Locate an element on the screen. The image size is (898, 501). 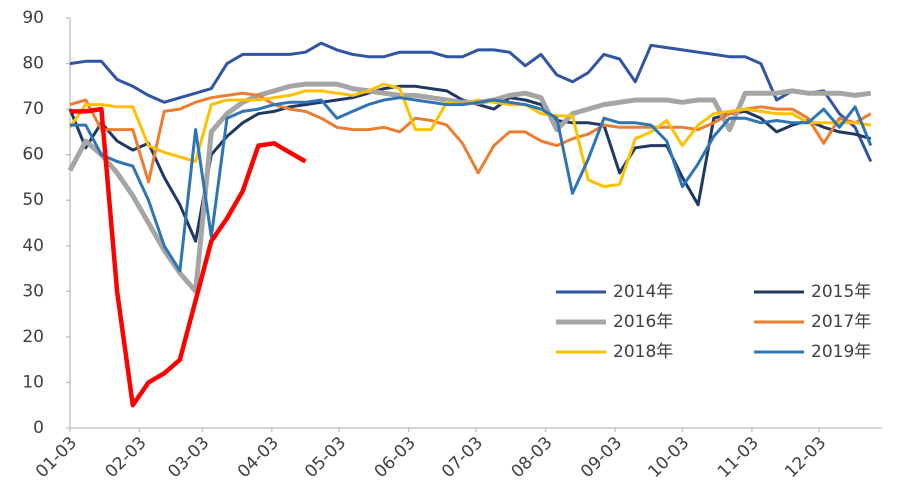
y-tick-label: 90 is located at coordinates (33, 18).